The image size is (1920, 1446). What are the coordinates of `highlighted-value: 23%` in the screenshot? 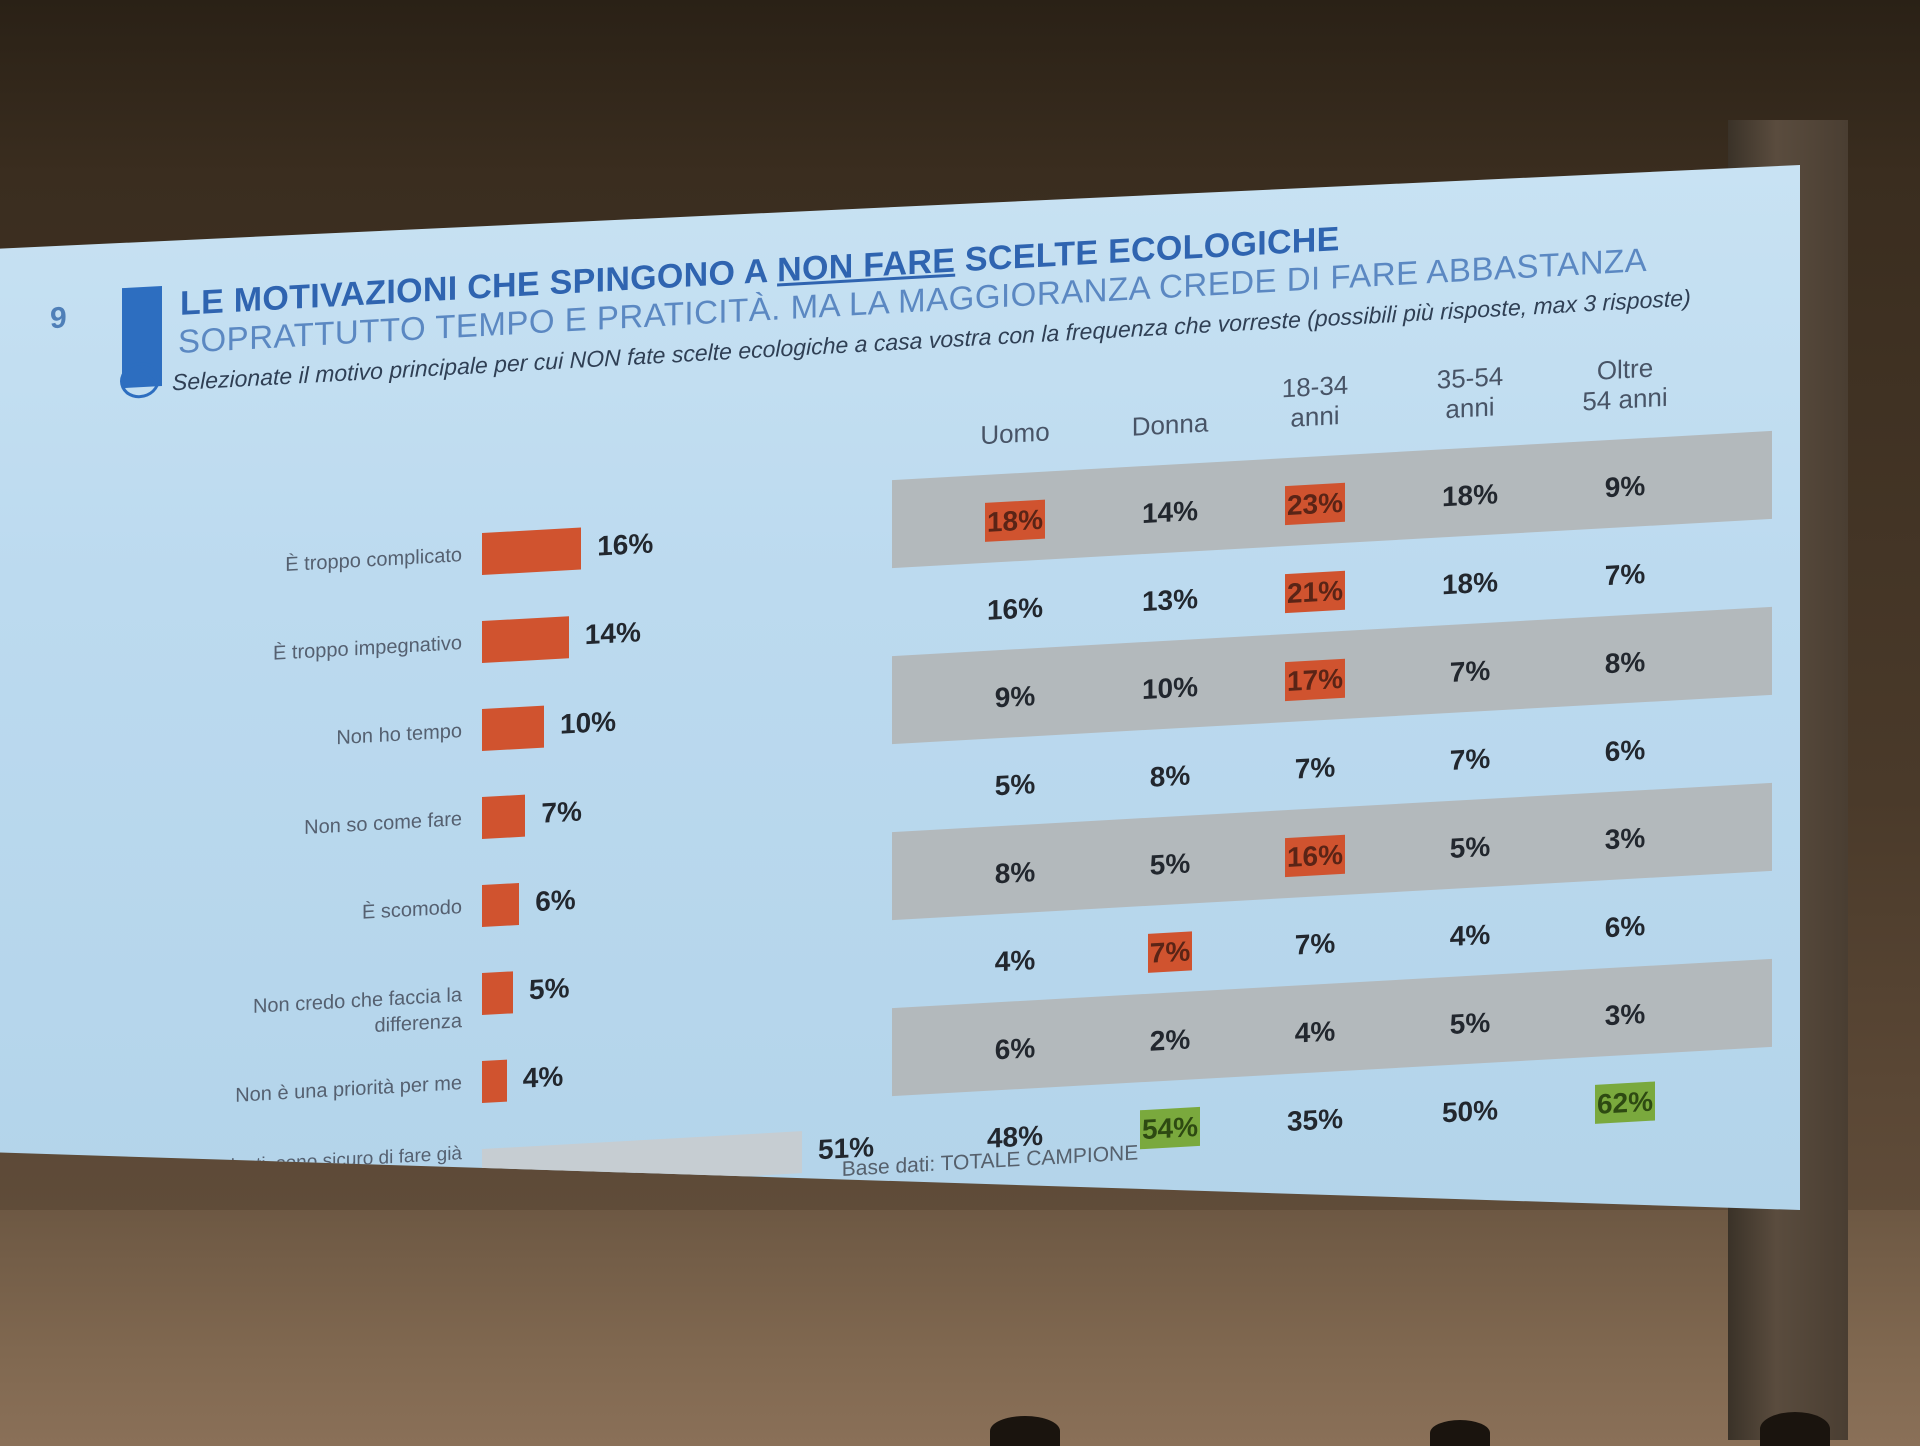 It's located at (1315, 504).